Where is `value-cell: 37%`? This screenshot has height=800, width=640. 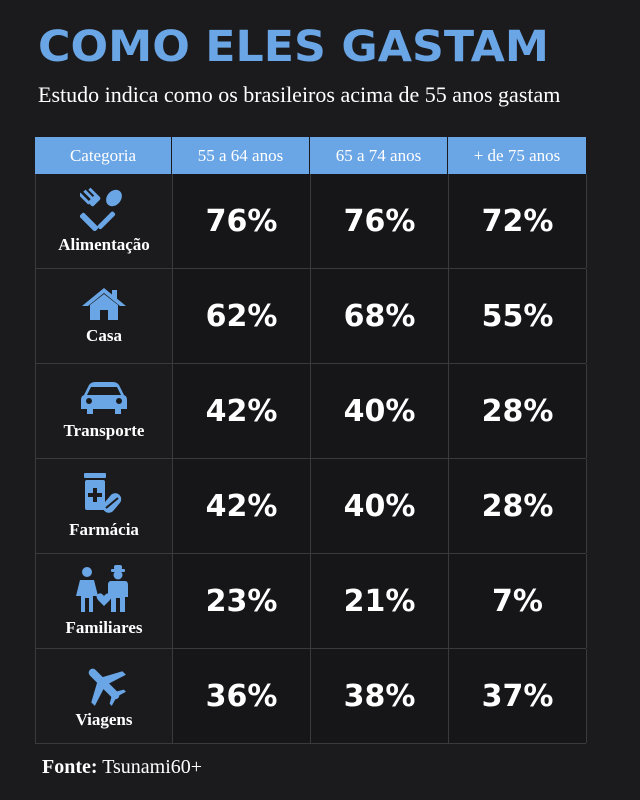
value-cell: 37% is located at coordinates (518, 696).